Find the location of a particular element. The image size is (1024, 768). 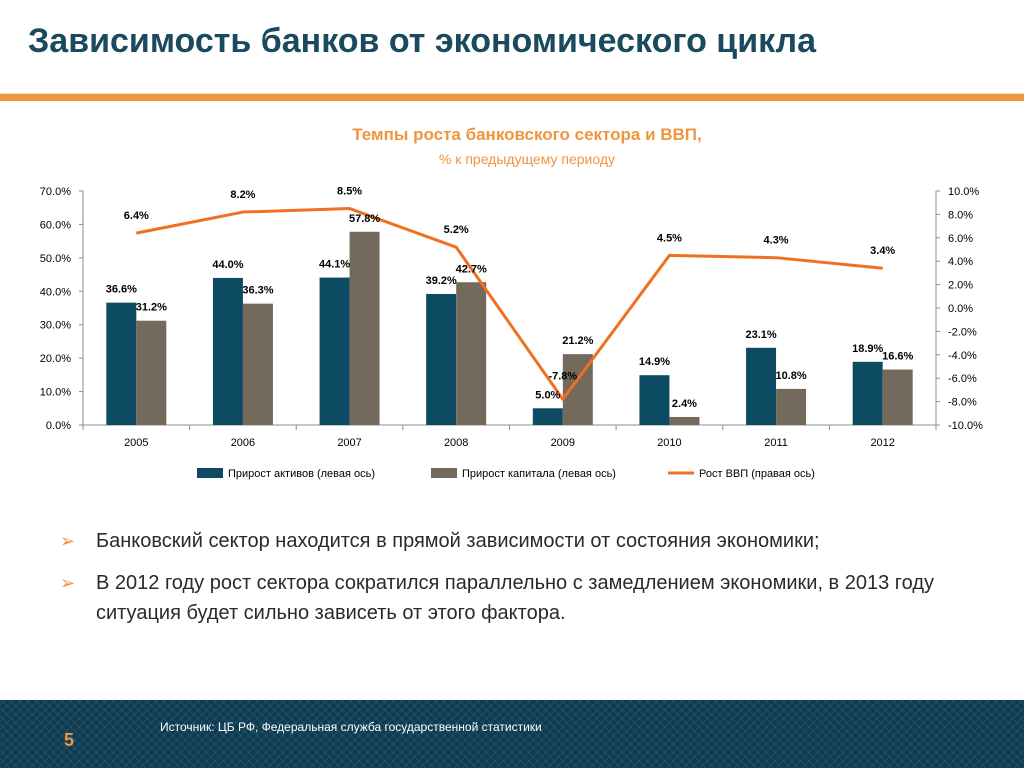

legend-label: Прирост капитала (левая ось) is located at coordinates (539, 474).